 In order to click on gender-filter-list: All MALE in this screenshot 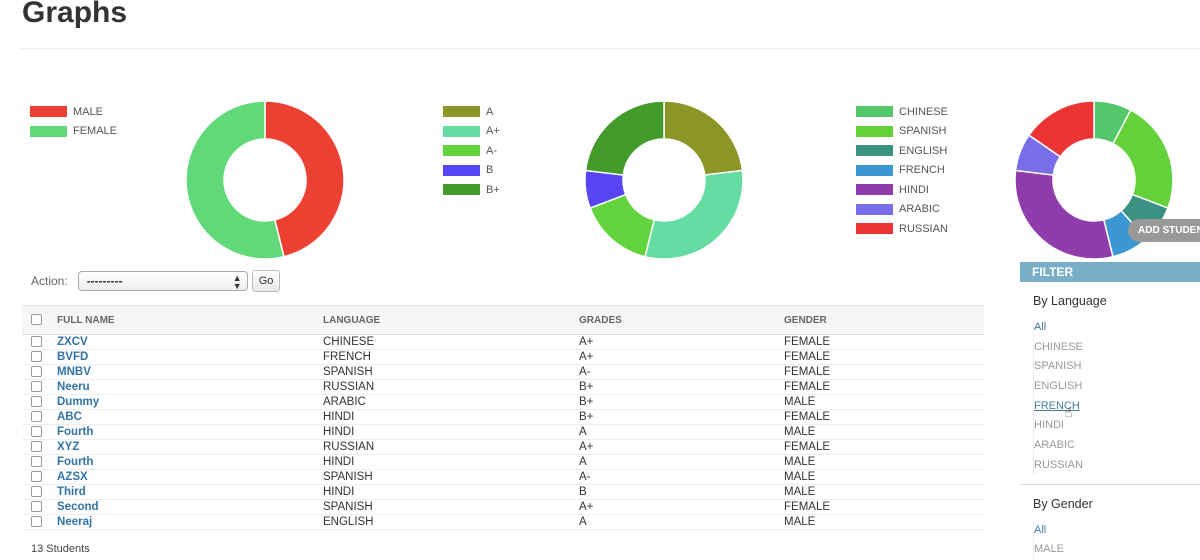, I will do `click(1116, 540)`.